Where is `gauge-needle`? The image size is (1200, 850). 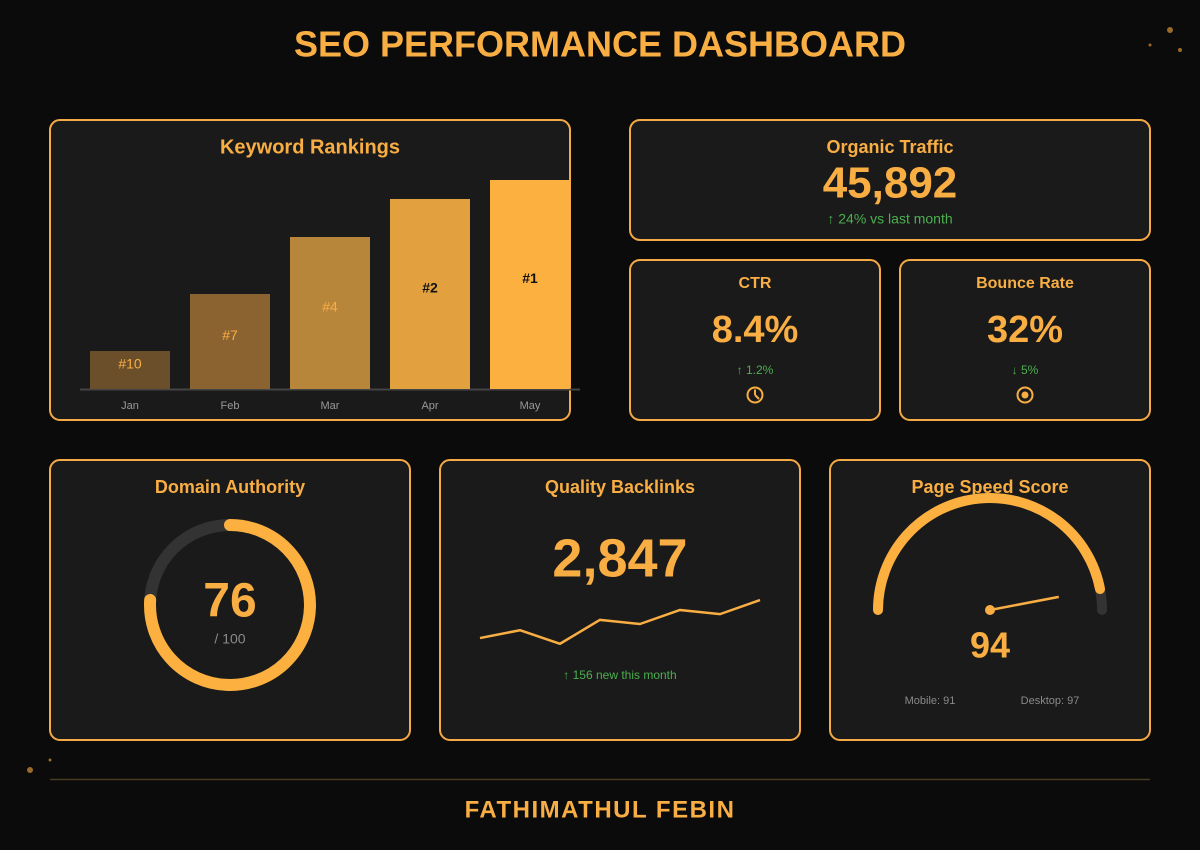 gauge-needle is located at coordinates (1024, 603).